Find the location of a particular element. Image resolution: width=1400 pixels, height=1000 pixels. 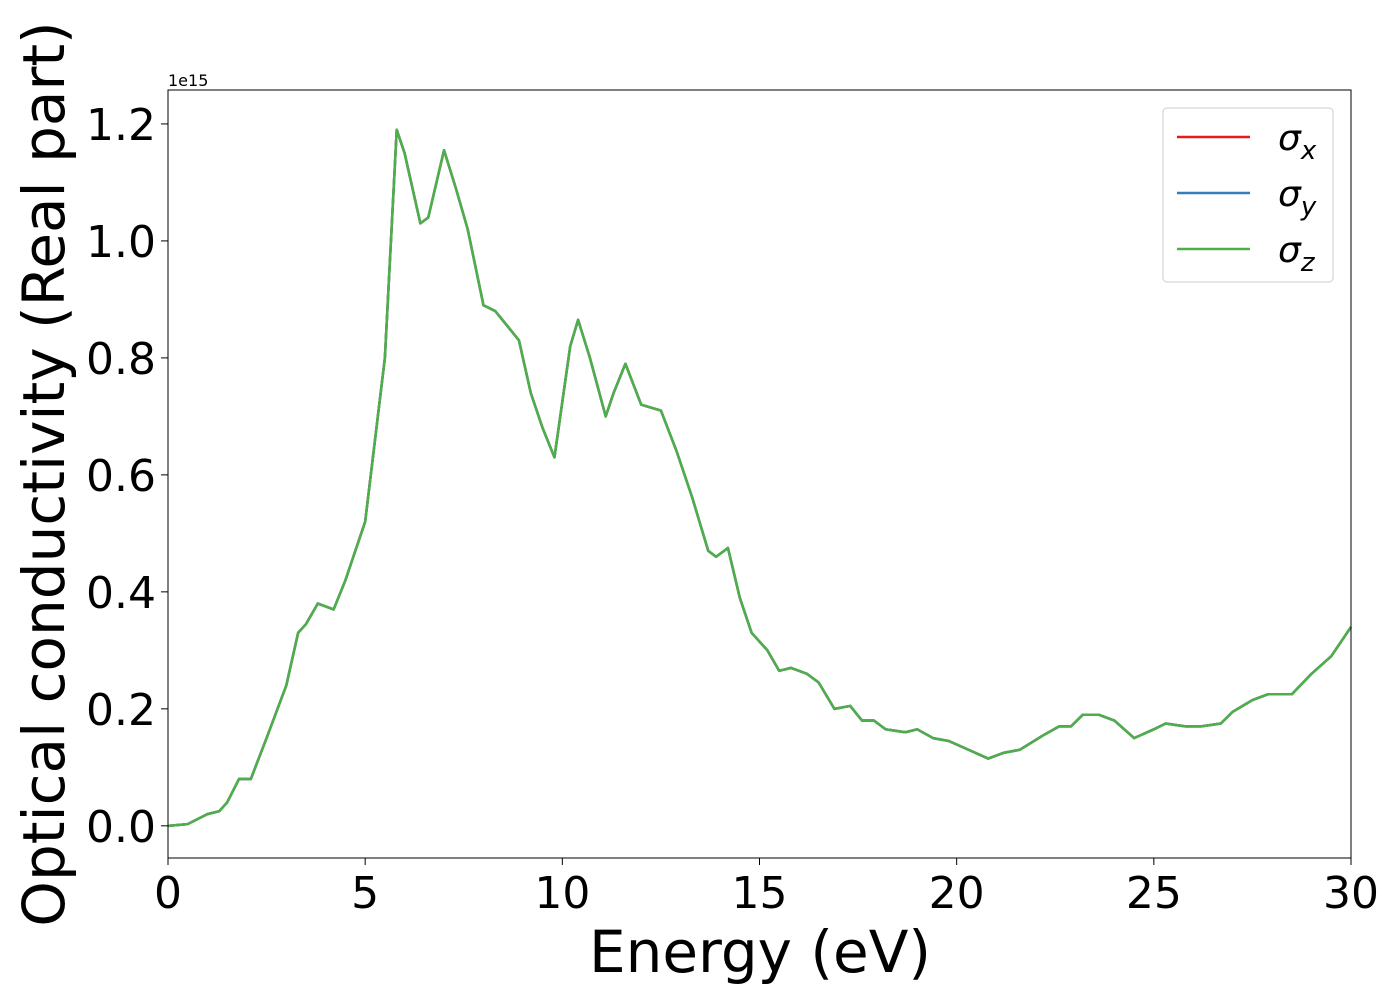

legend-label: σy is located at coordinates (1297, 198).